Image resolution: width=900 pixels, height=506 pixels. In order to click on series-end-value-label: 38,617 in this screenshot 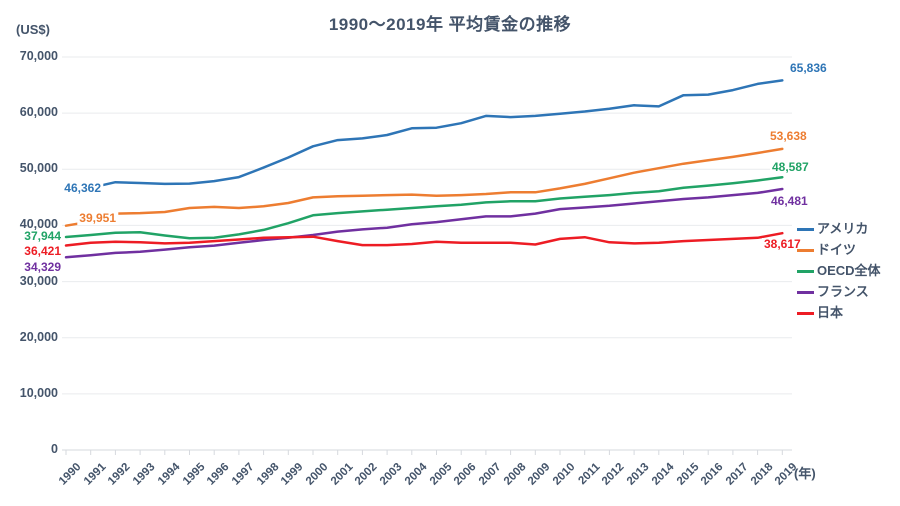, I will do `click(782, 244)`.